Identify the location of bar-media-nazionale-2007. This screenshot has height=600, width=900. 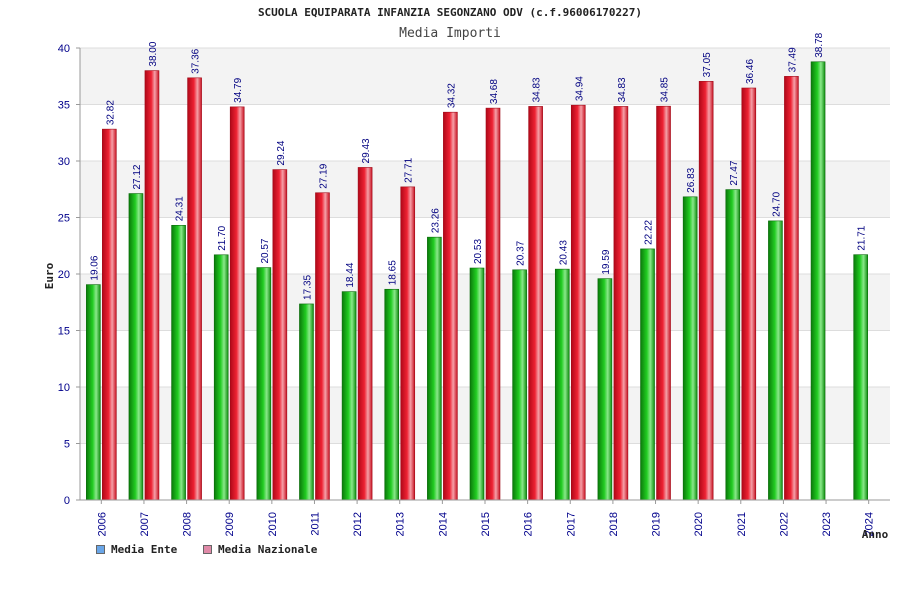
(152, 285).